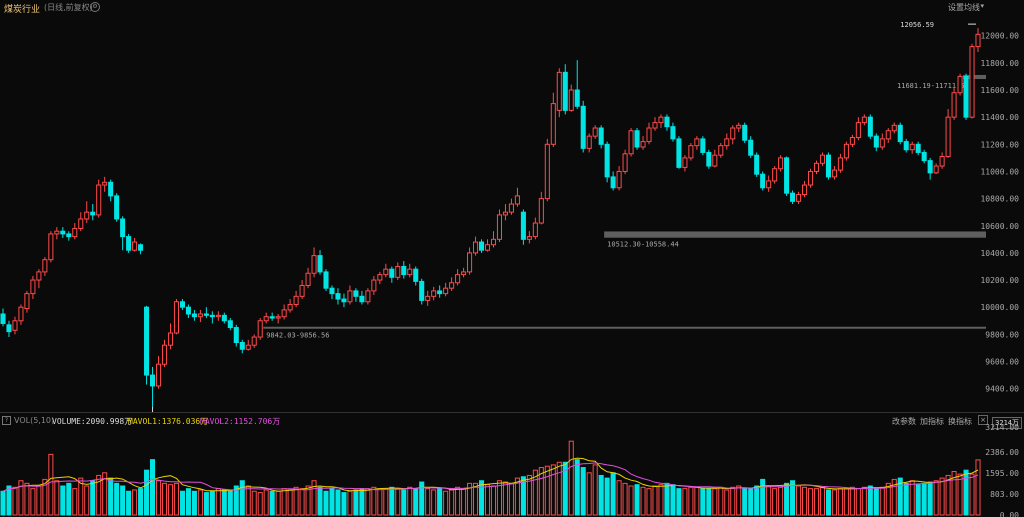  Describe the element at coordinates (1002, 473) in the screenshot. I see `volume-axis-tick-label: 1595.00` at that location.